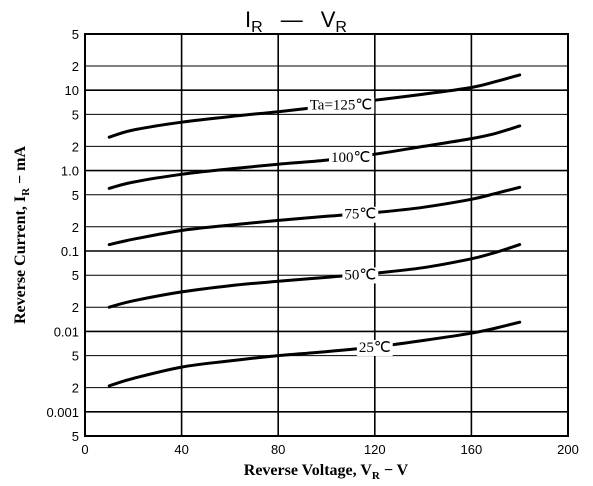 Image resolution: width=593 pixels, height=486 pixels. What do you see at coordinates (248, 19) in the screenshot?
I see `title-main: I` at bounding box center [248, 19].